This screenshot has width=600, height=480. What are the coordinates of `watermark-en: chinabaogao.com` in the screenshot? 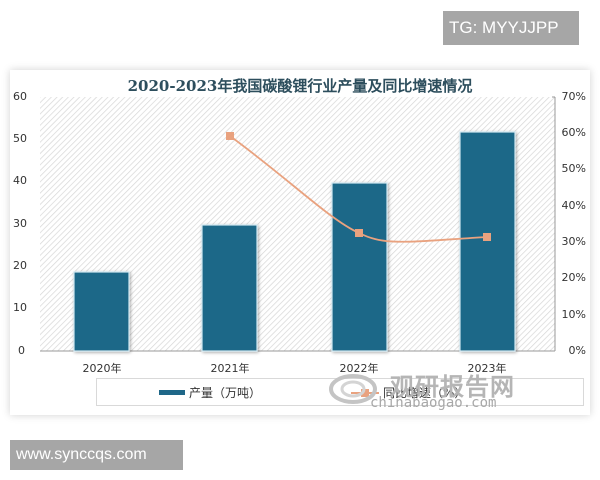 It's located at (433, 403).